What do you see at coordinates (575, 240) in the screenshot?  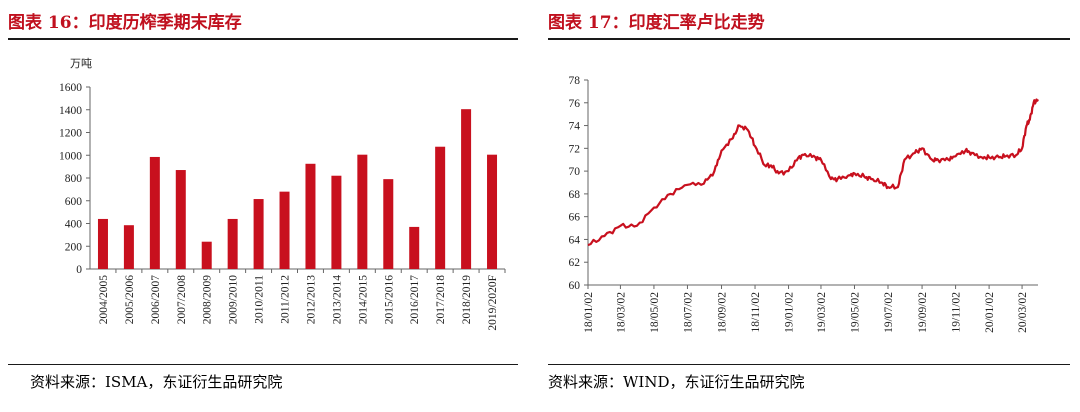 I see `y-tick-label: 64` at bounding box center [575, 240].